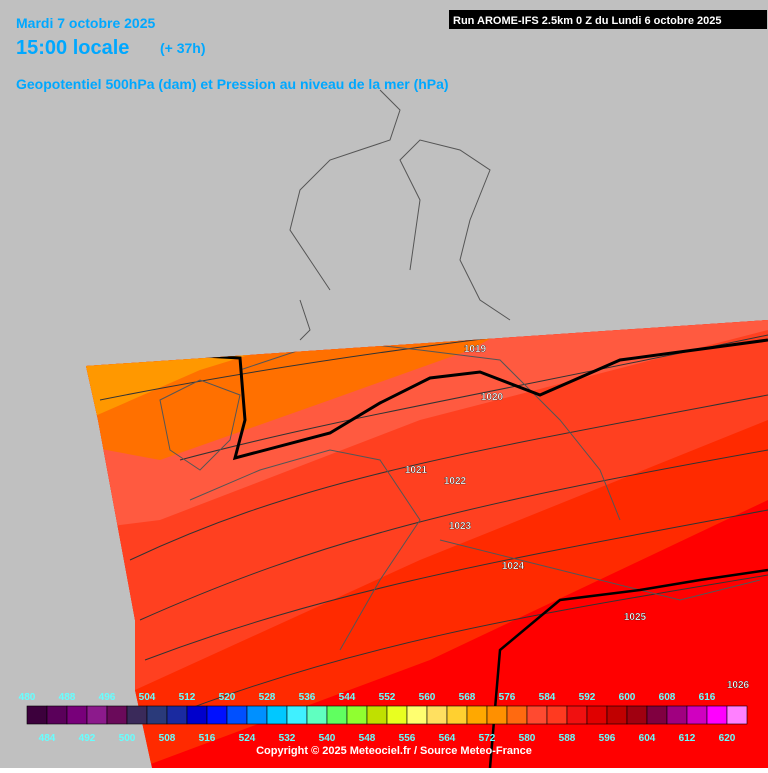 This screenshot has width=768, height=773. I want to click on border-line, so click(628, 668).